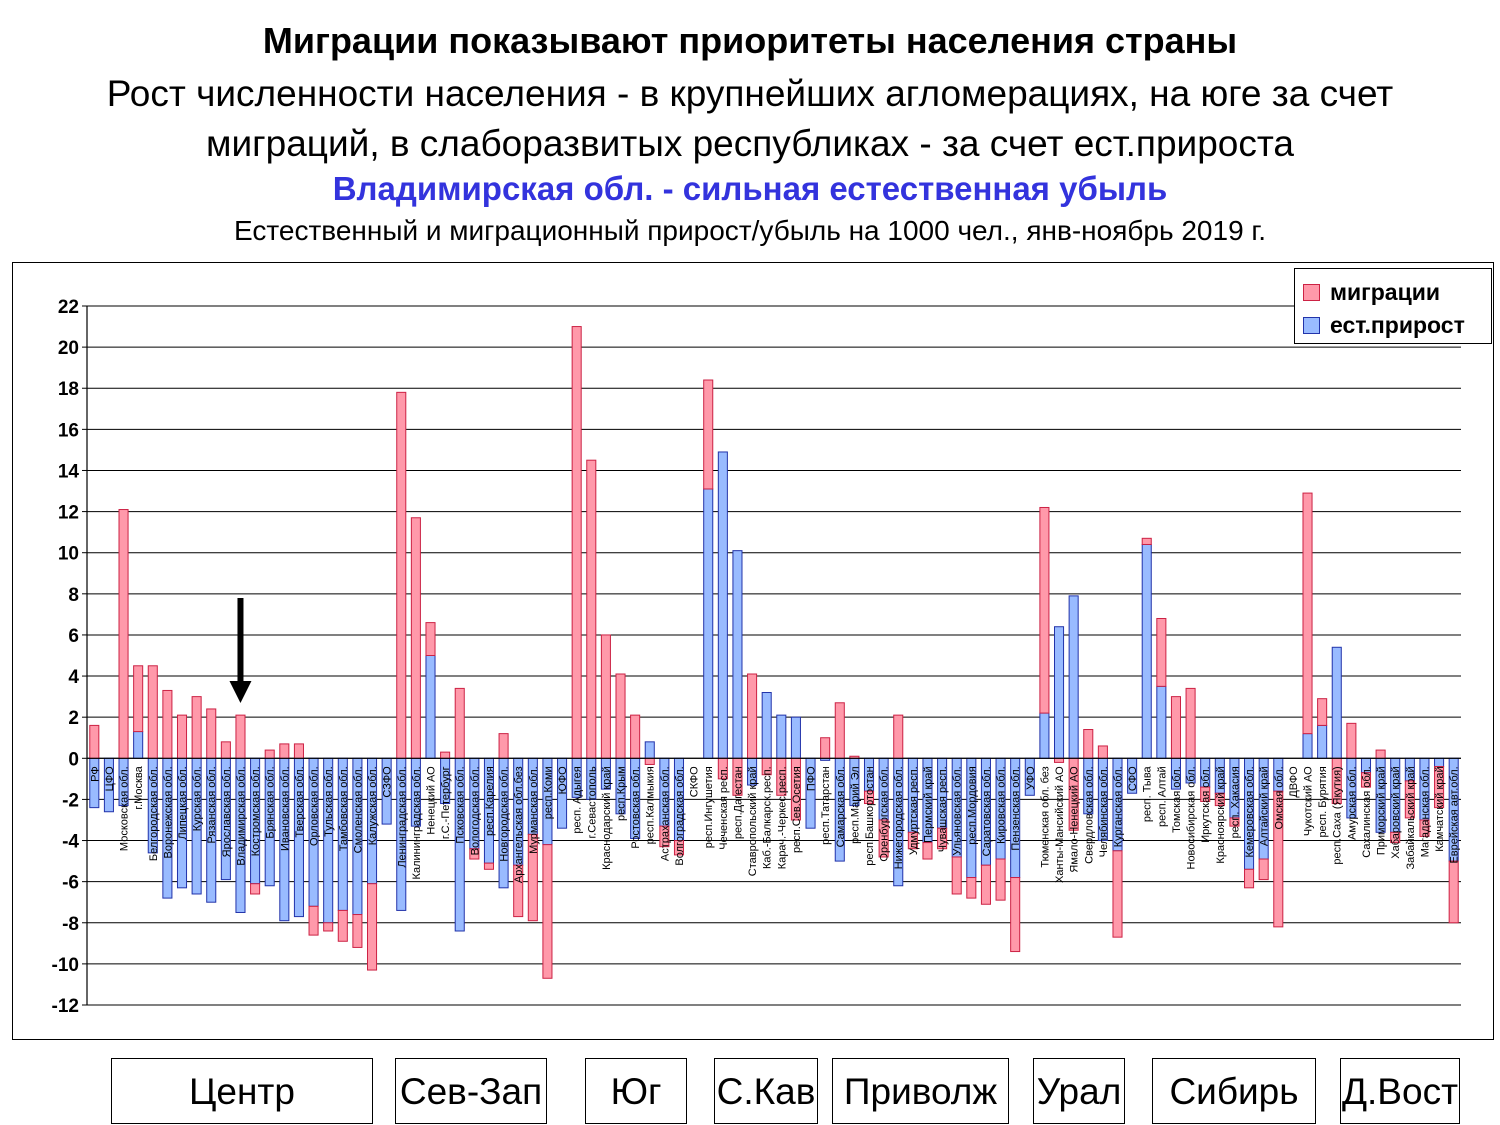 The width and height of the screenshot is (1500, 1125). Describe the element at coordinates (1411, 817) in the screenshot. I see `category-label: Забайкальский край` at that location.